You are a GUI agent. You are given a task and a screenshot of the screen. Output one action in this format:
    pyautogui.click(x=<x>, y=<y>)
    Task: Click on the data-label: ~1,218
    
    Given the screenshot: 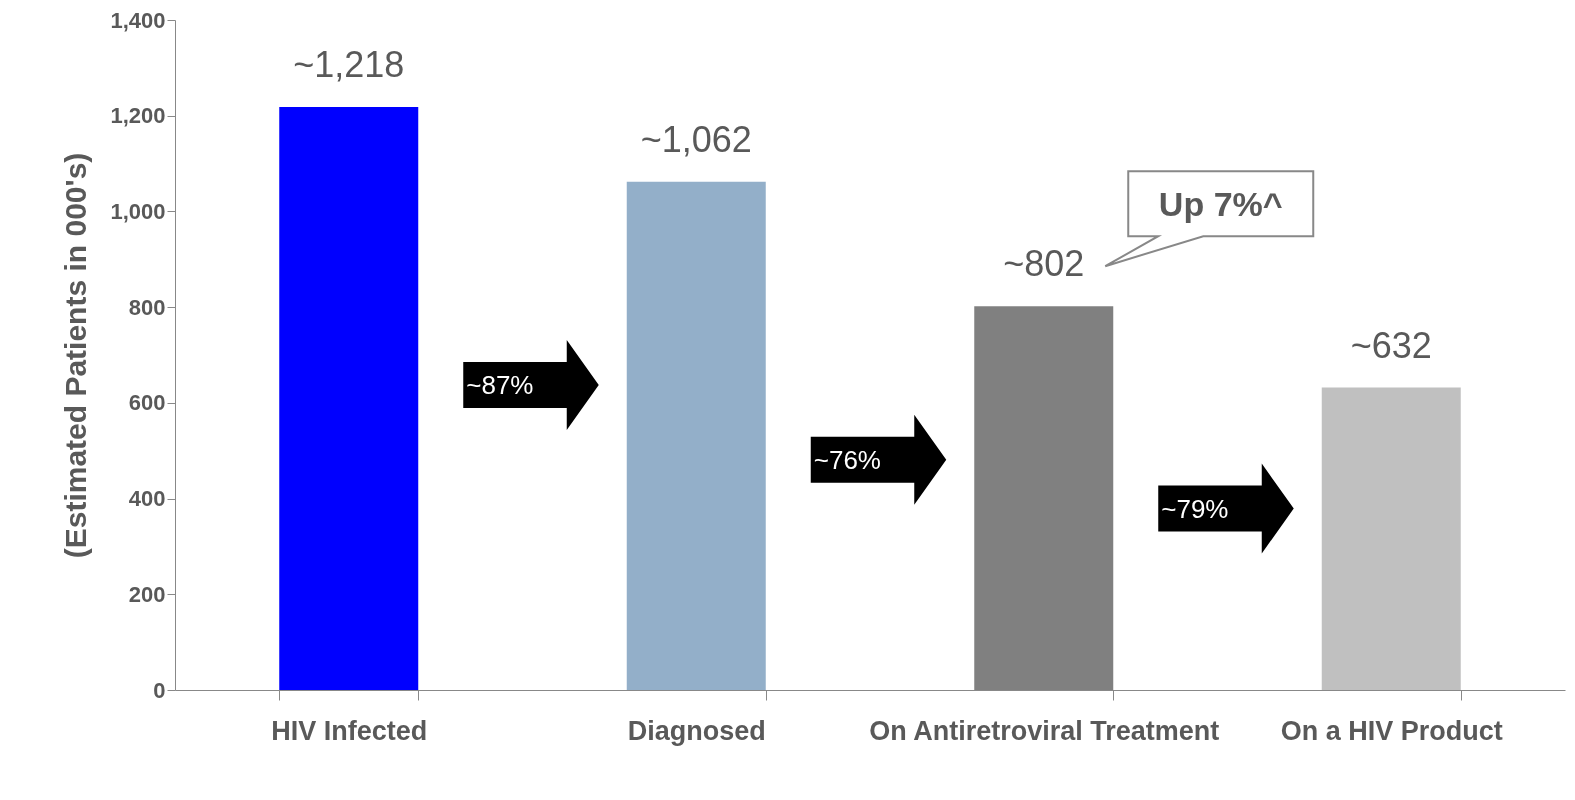 What is the action you would take?
    pyautogui.click(x=349, y=65)
    